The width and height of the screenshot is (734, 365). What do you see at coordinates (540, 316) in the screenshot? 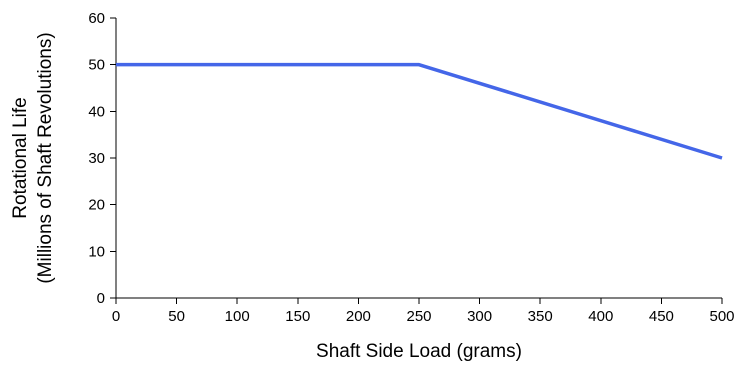
I see `x-tick-label: 350` at bounding box center [540, 316].